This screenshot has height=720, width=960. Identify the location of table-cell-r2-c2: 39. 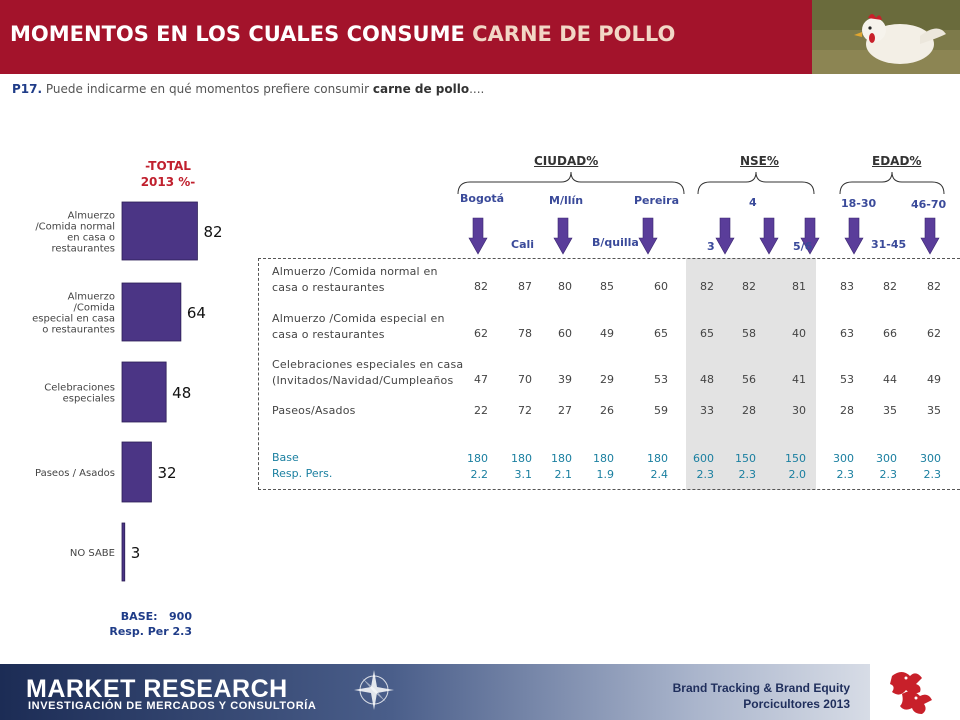
(565, 379).